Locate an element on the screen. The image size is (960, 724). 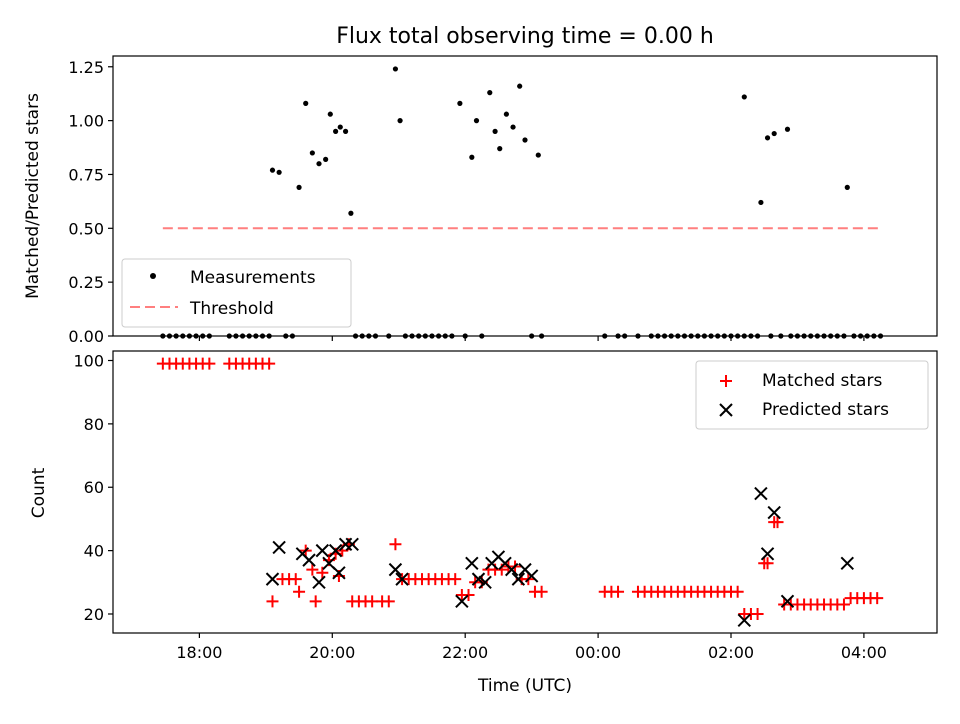
top-y-axis-label: Matched/Predicted stars is located at coordinates (33, 196).